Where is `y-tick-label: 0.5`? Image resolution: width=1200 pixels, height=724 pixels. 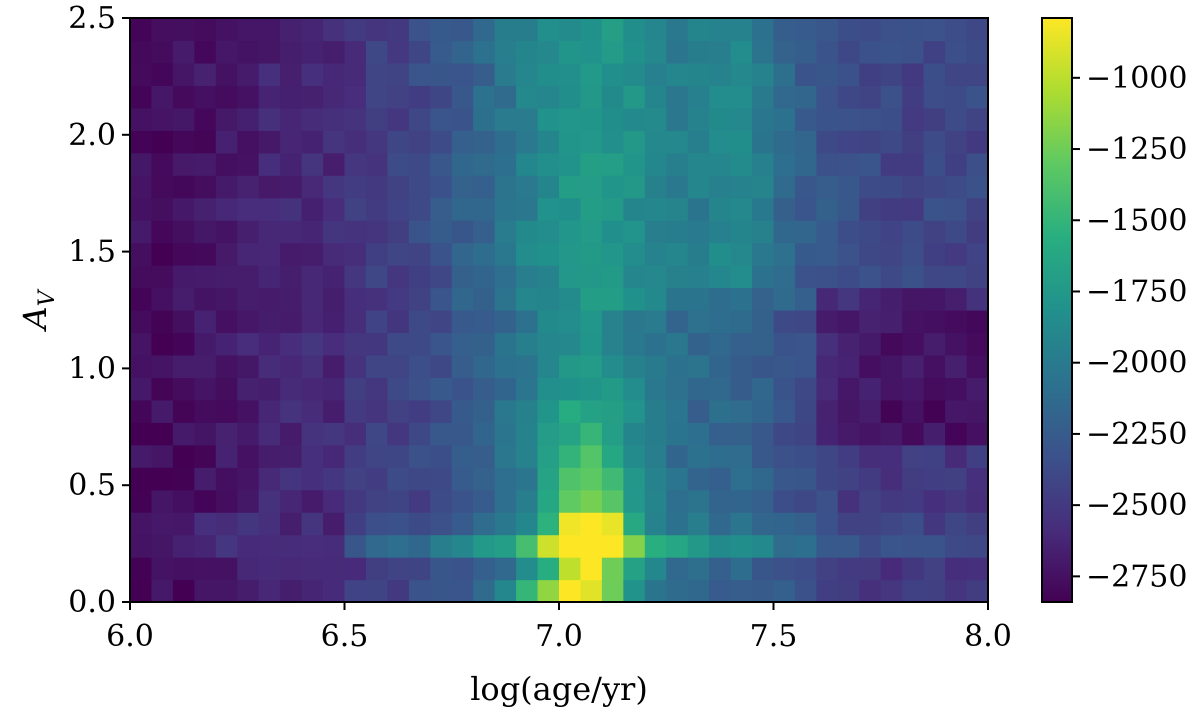 y-tick-label: 0.5 is located at coordinates (92, 485).